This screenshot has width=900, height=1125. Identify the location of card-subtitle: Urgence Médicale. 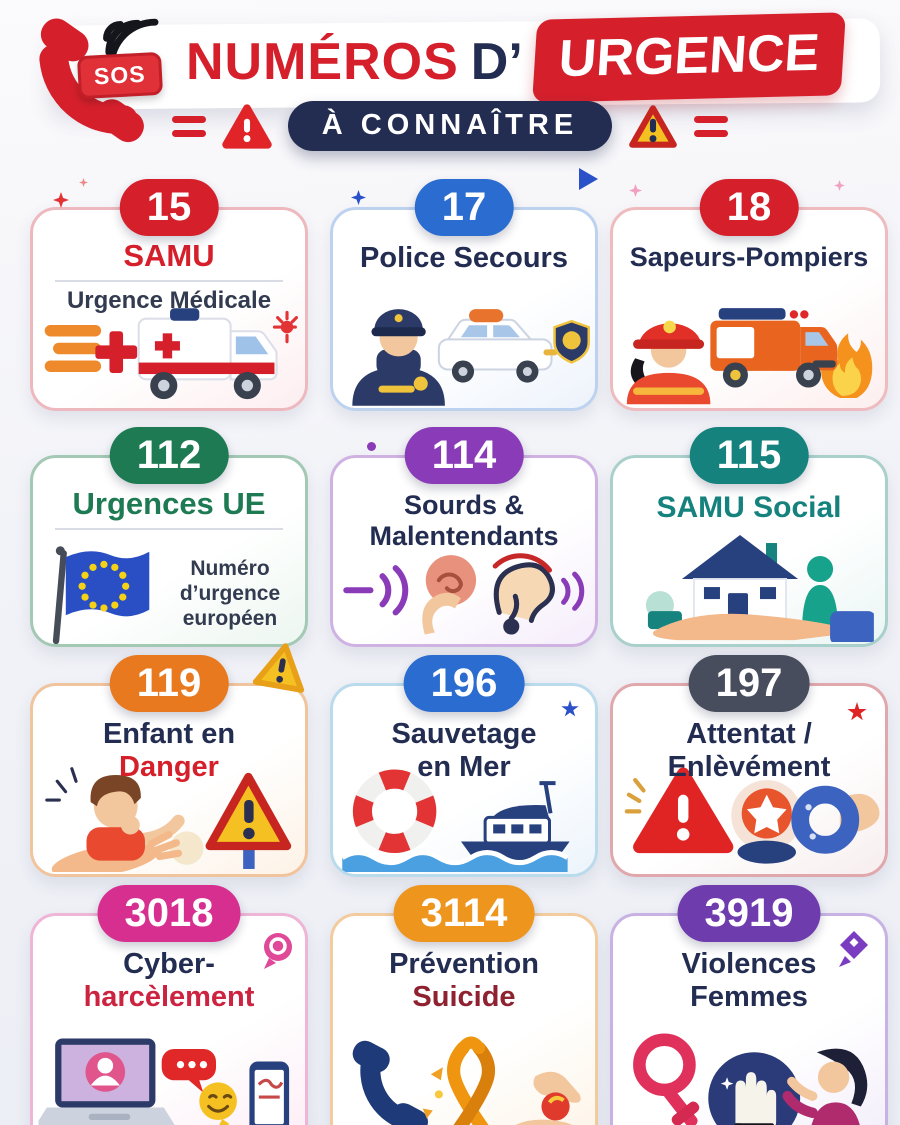
(169, 301).